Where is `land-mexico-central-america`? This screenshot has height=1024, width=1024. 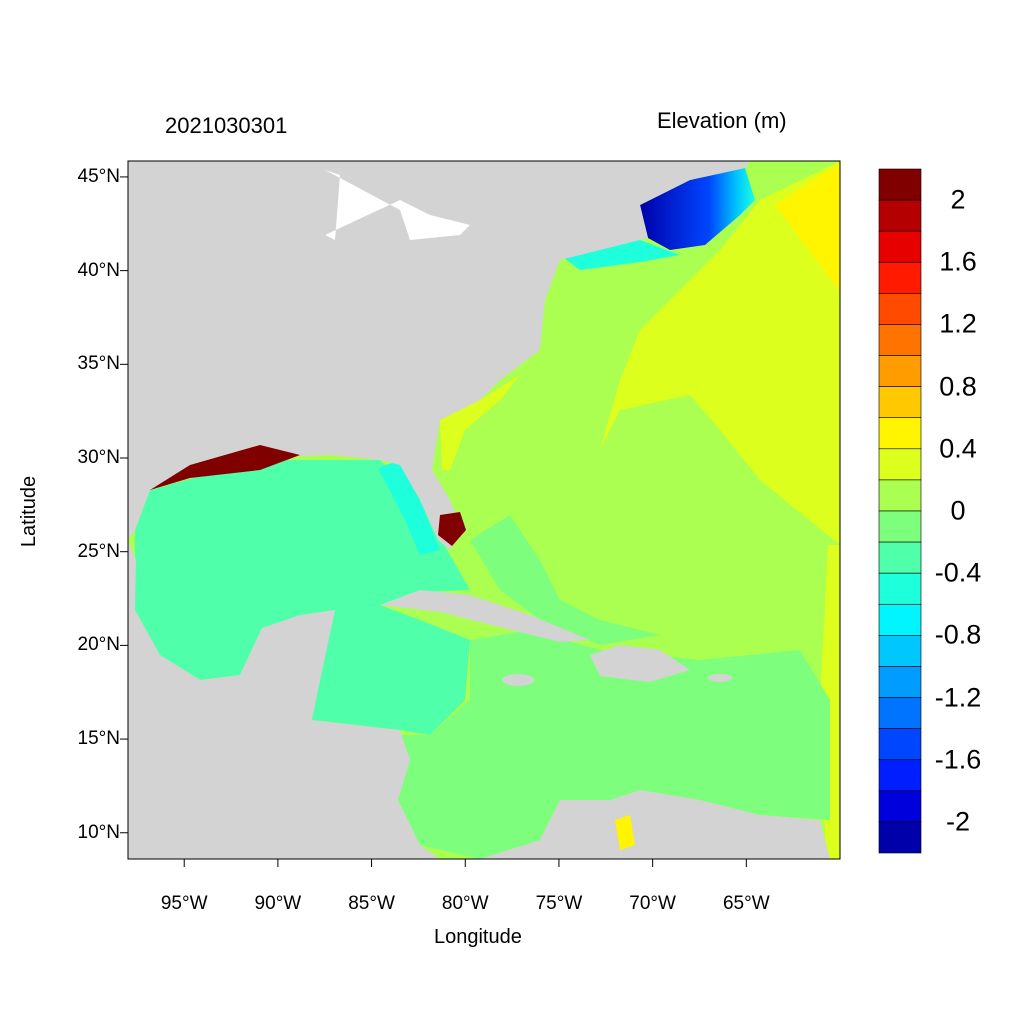 land-mexico-central-america is located at coordinates (284, 699).